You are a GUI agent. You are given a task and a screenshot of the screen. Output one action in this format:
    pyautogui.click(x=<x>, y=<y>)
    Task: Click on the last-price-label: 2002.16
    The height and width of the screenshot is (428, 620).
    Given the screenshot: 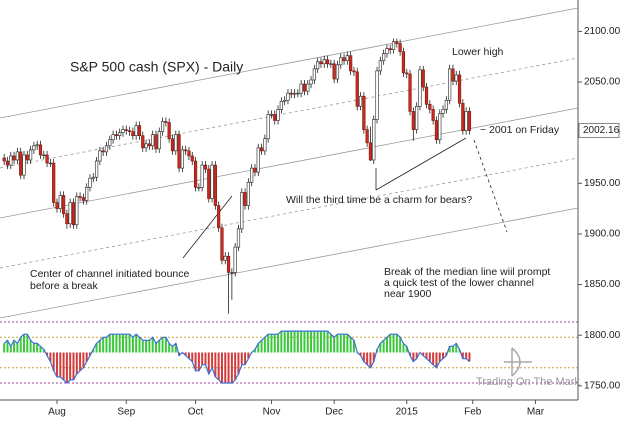 What is the action you would take?
    pyautogui.click(x=601, y=130)
    